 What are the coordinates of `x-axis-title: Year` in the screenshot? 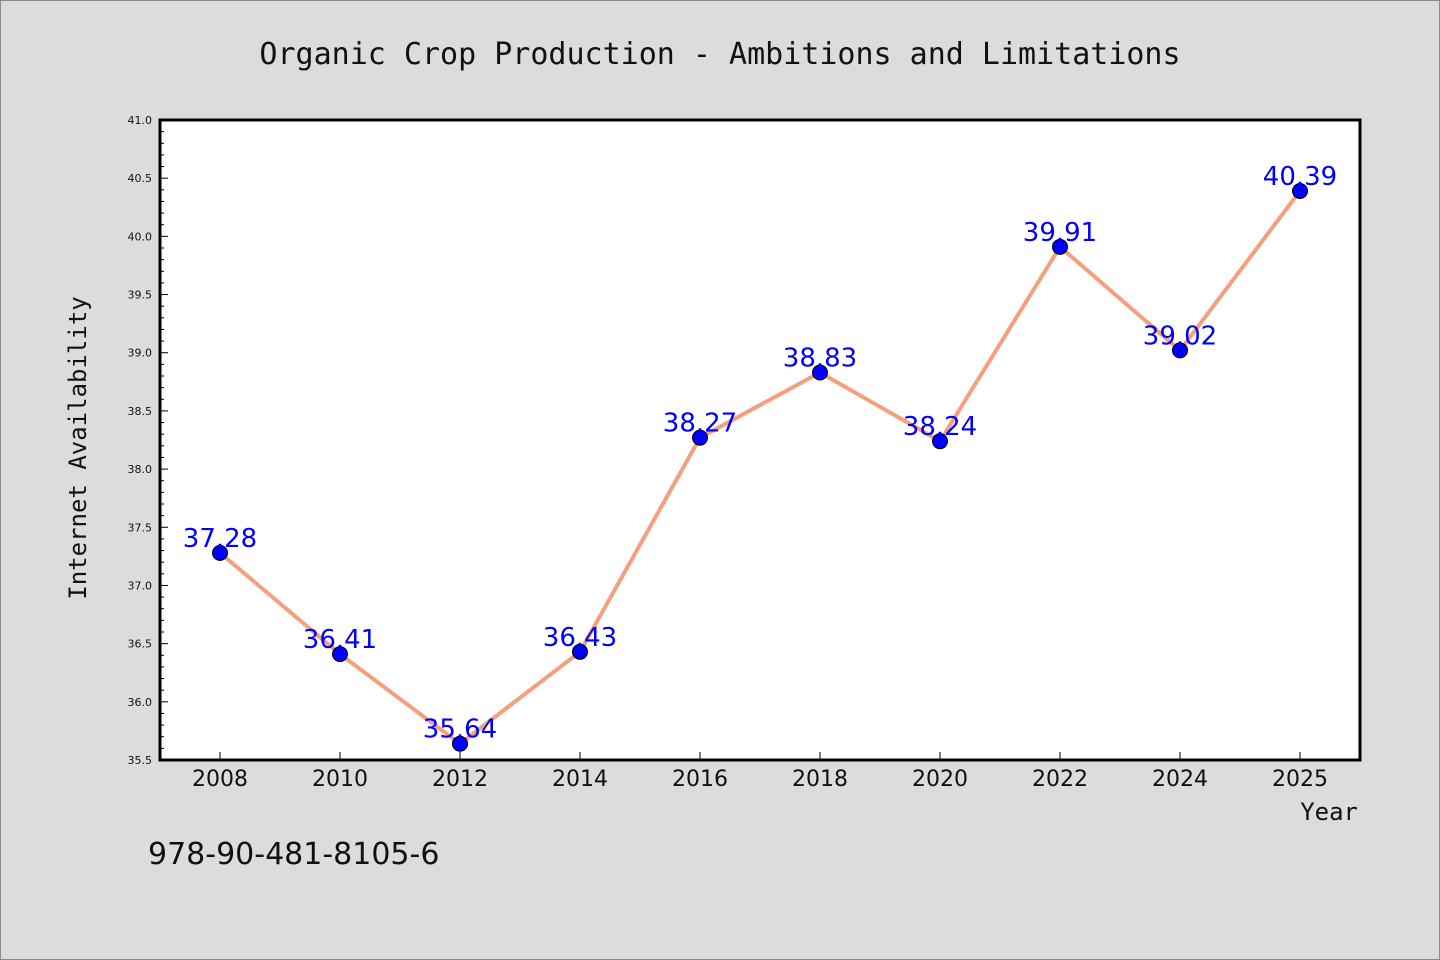 It's located at (1329, 812).